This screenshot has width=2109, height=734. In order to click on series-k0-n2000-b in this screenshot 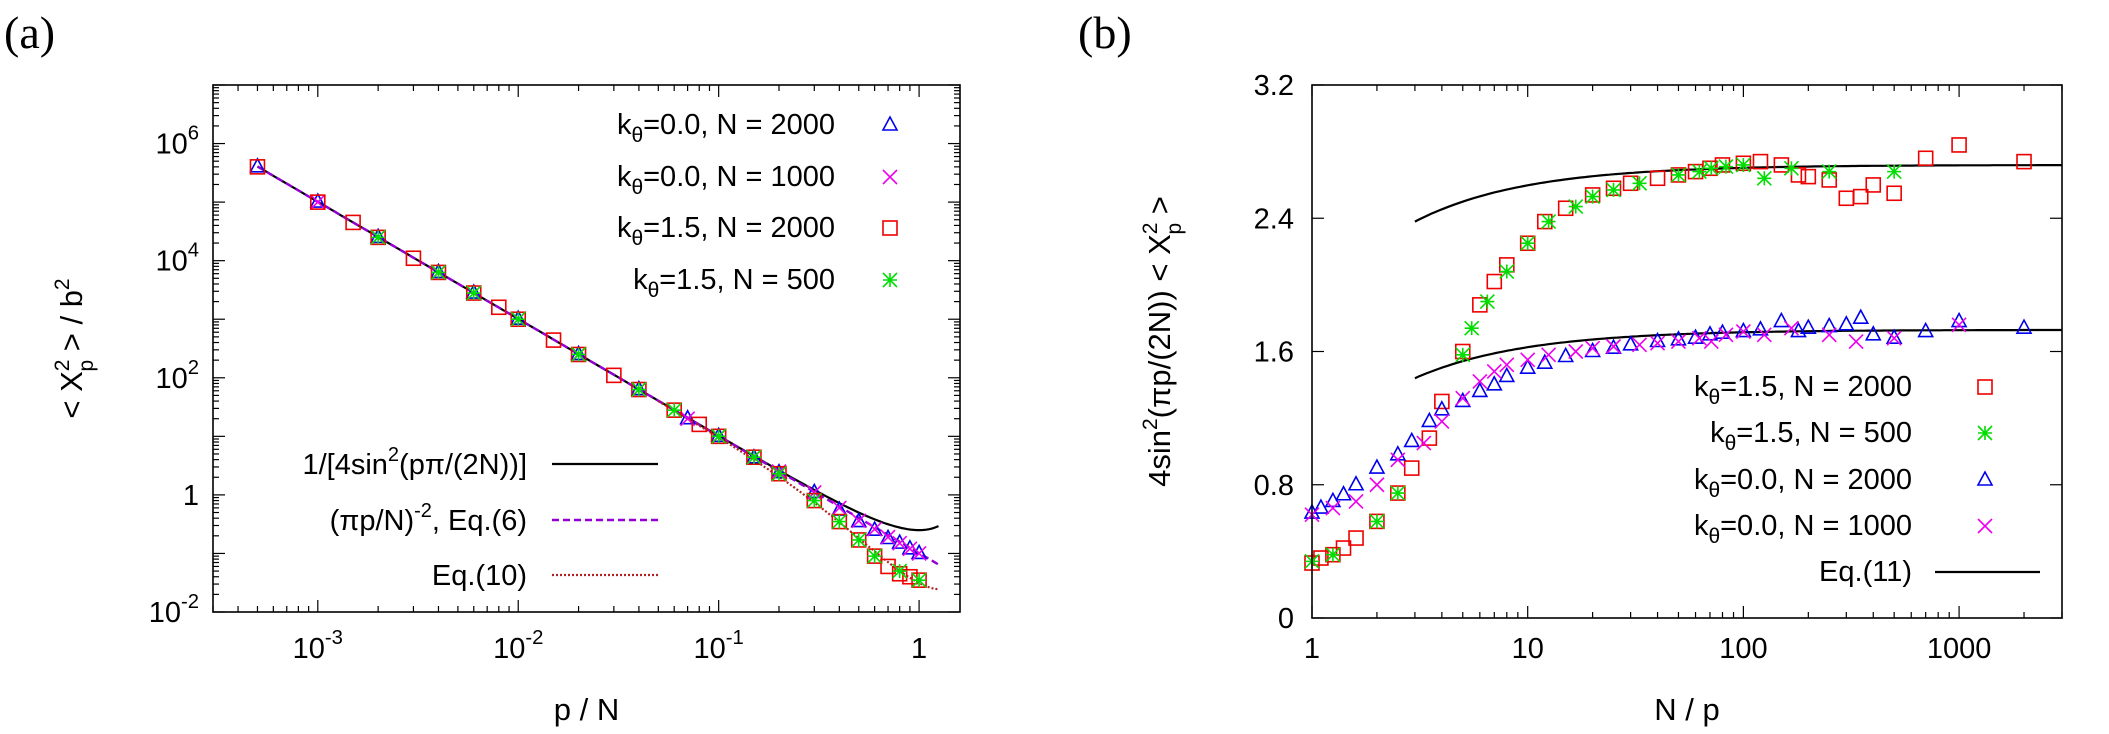, I will do `click(1668, 413)`.